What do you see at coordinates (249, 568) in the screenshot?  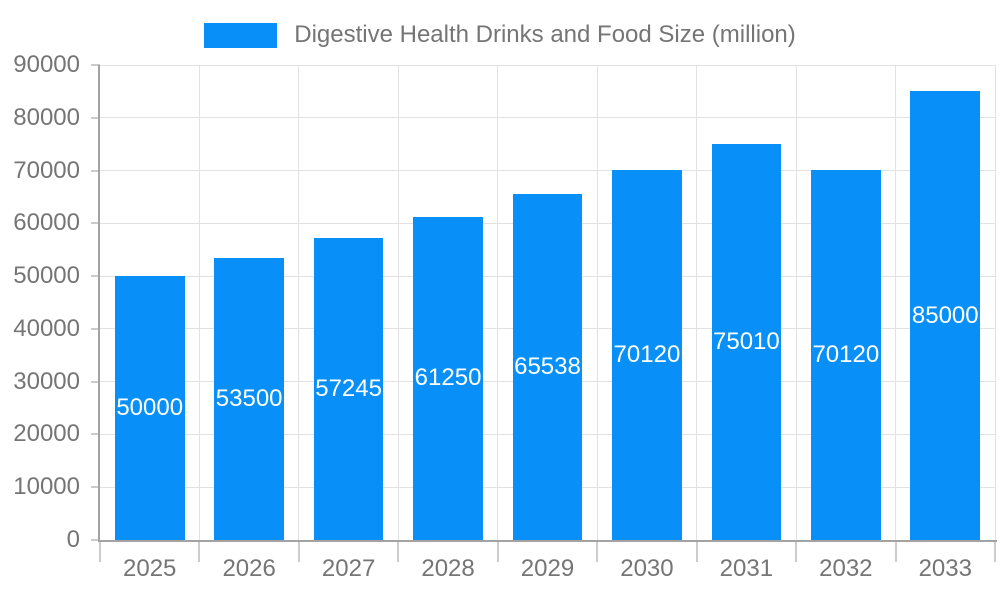 I see `x-axis-label: 2026` at bounding box center [249, 568].